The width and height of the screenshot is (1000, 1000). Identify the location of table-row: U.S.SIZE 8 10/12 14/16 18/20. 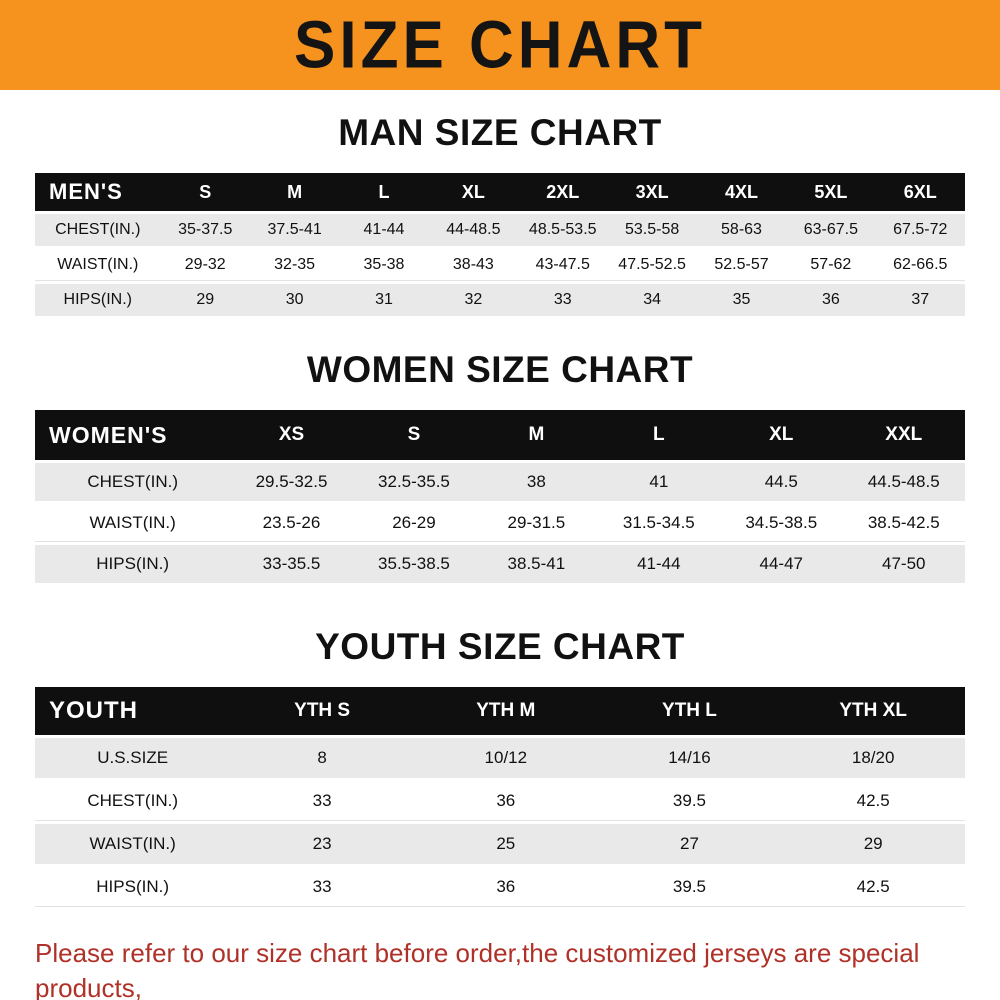
(500, 758).